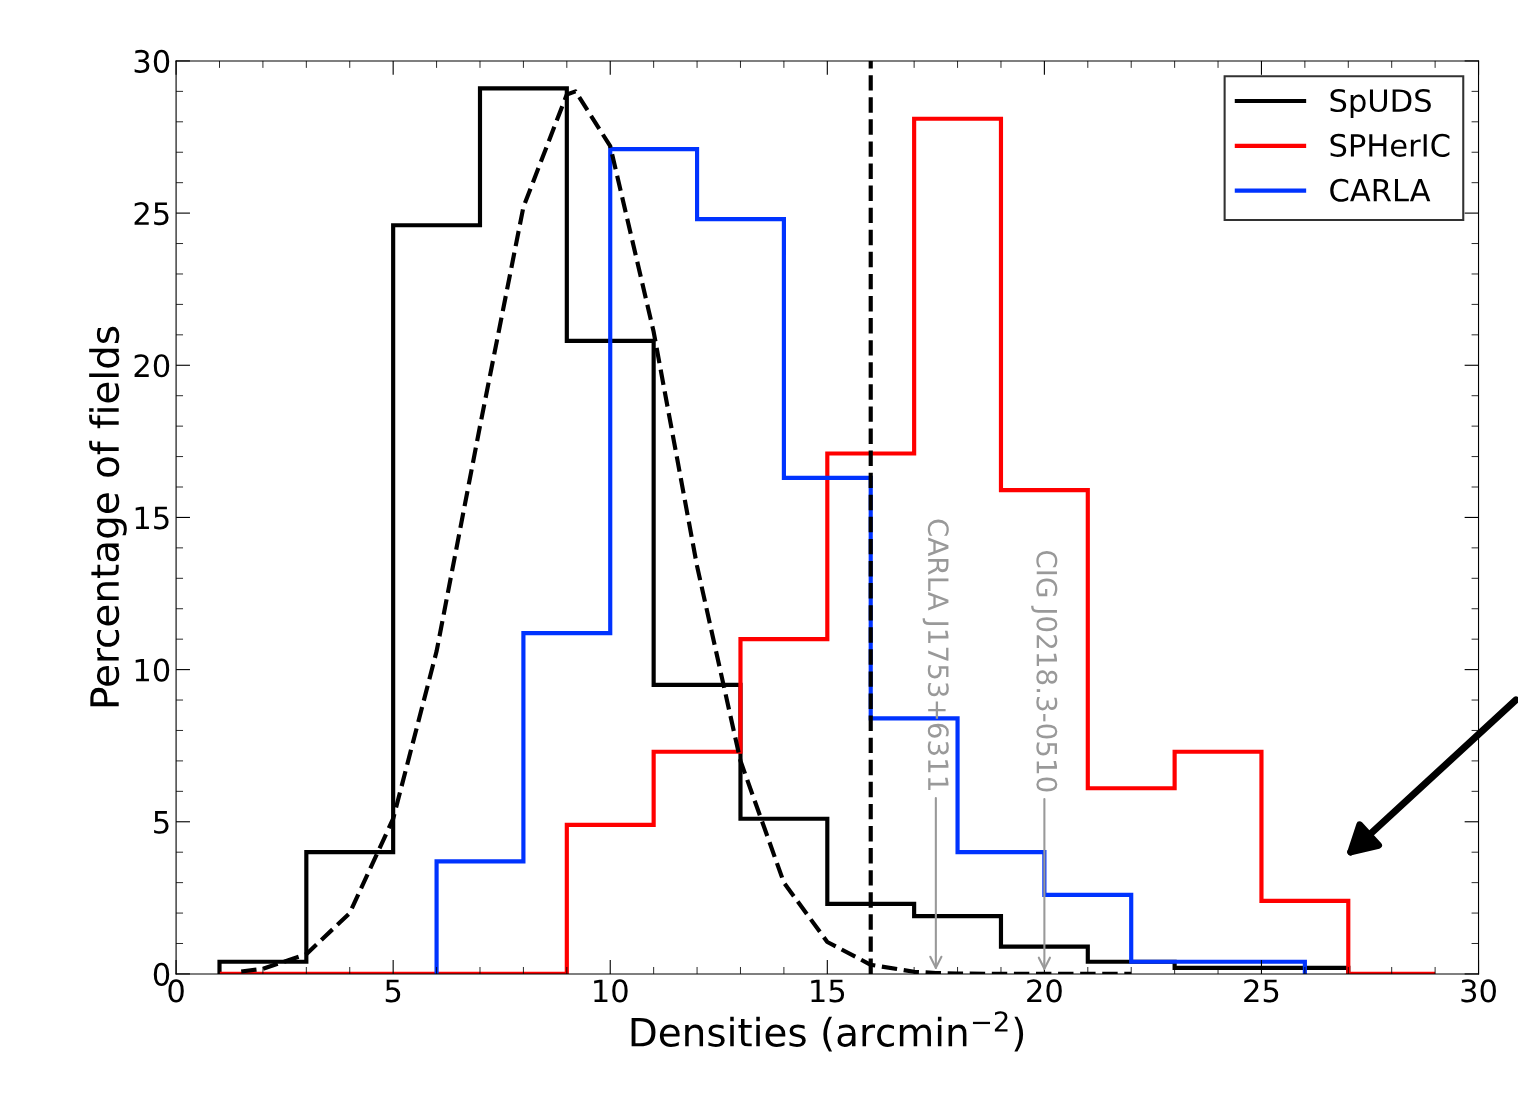  What do you see at coordinates (1044, 991) in the screenshot?
I see `x-tick-label: 20` at bounding box center [1044, 991].